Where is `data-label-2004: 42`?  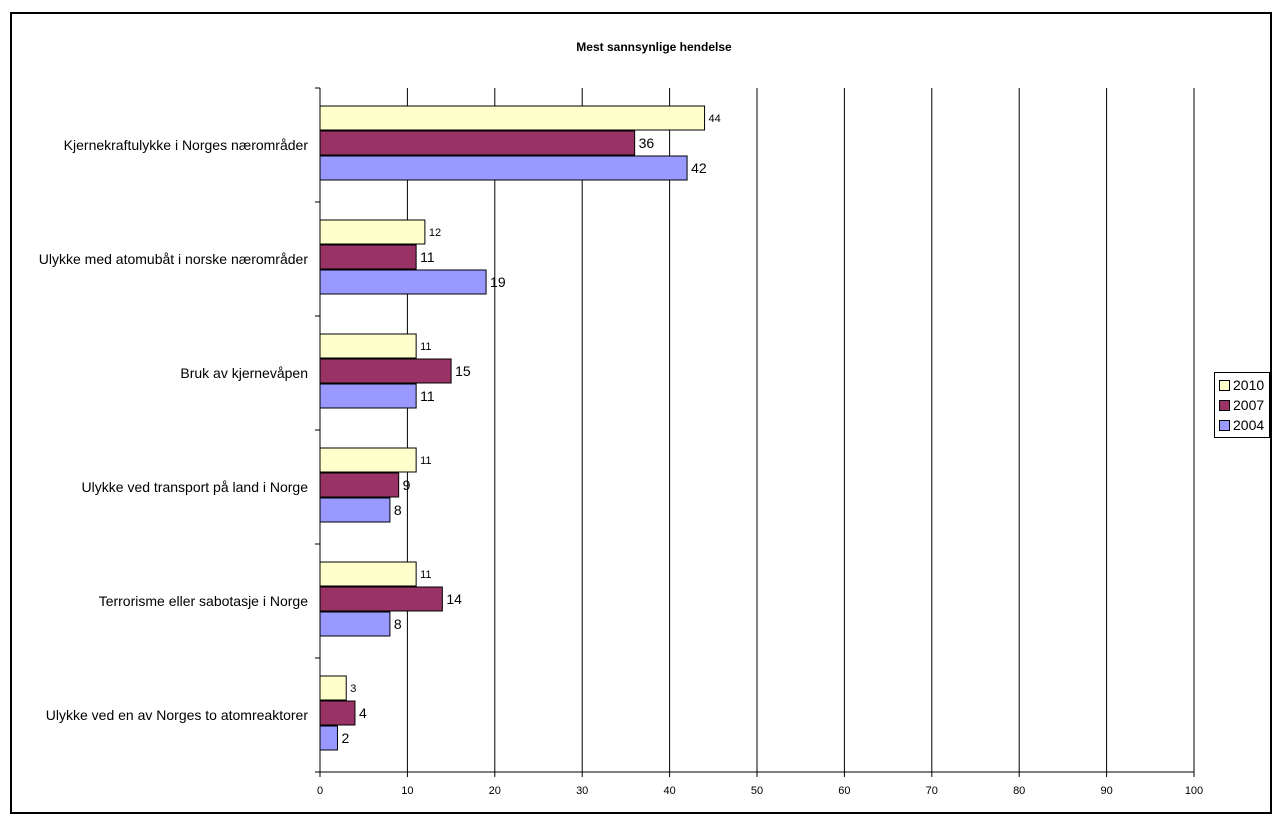
data-label-2004: 42 is located at coordinates (699, 168).